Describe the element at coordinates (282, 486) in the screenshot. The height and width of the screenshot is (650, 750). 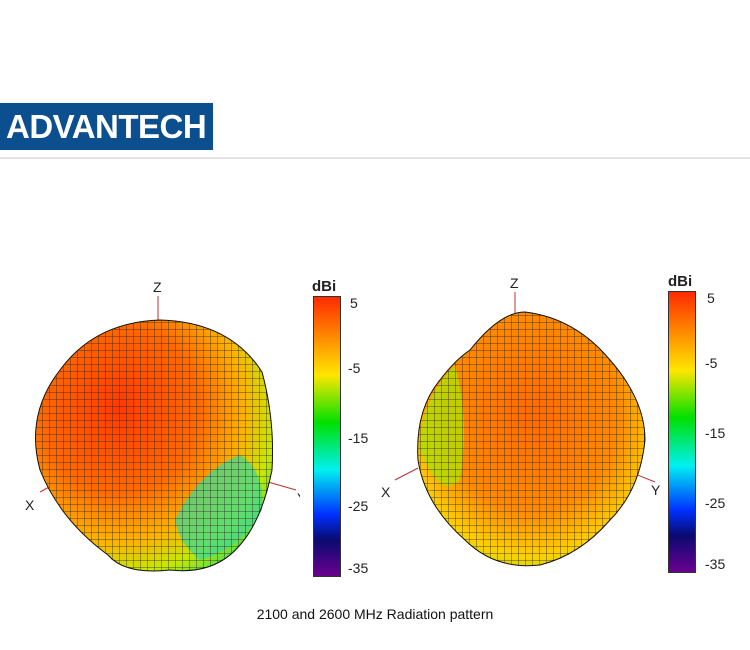
I see `y-axis-line` at that location.